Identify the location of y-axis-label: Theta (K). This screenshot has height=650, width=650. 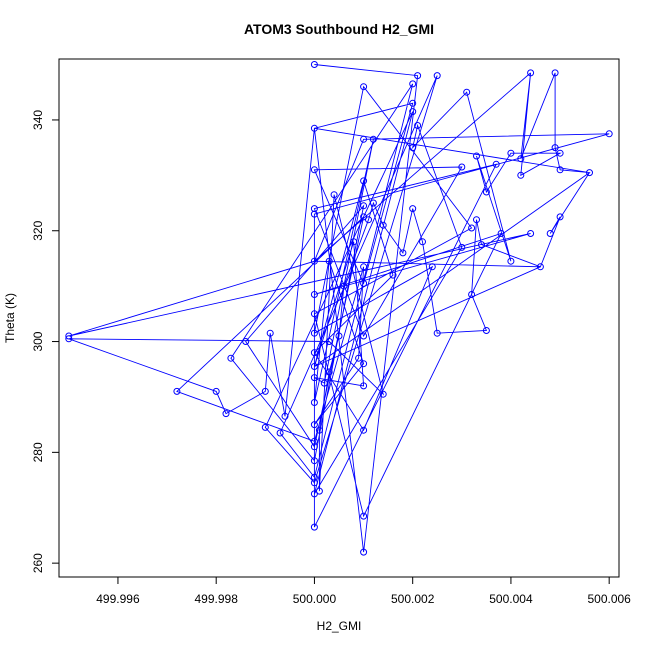
(10, 318).